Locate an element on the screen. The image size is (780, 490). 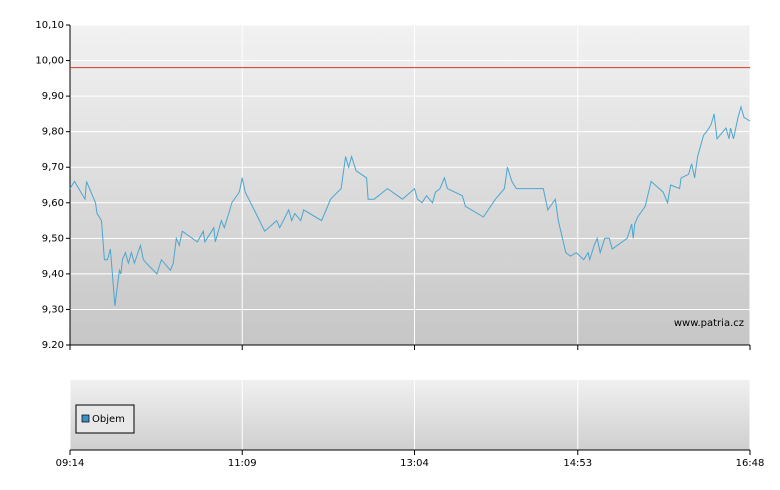
x-tick-label: 14:53 is located at coordinates (577, 463).